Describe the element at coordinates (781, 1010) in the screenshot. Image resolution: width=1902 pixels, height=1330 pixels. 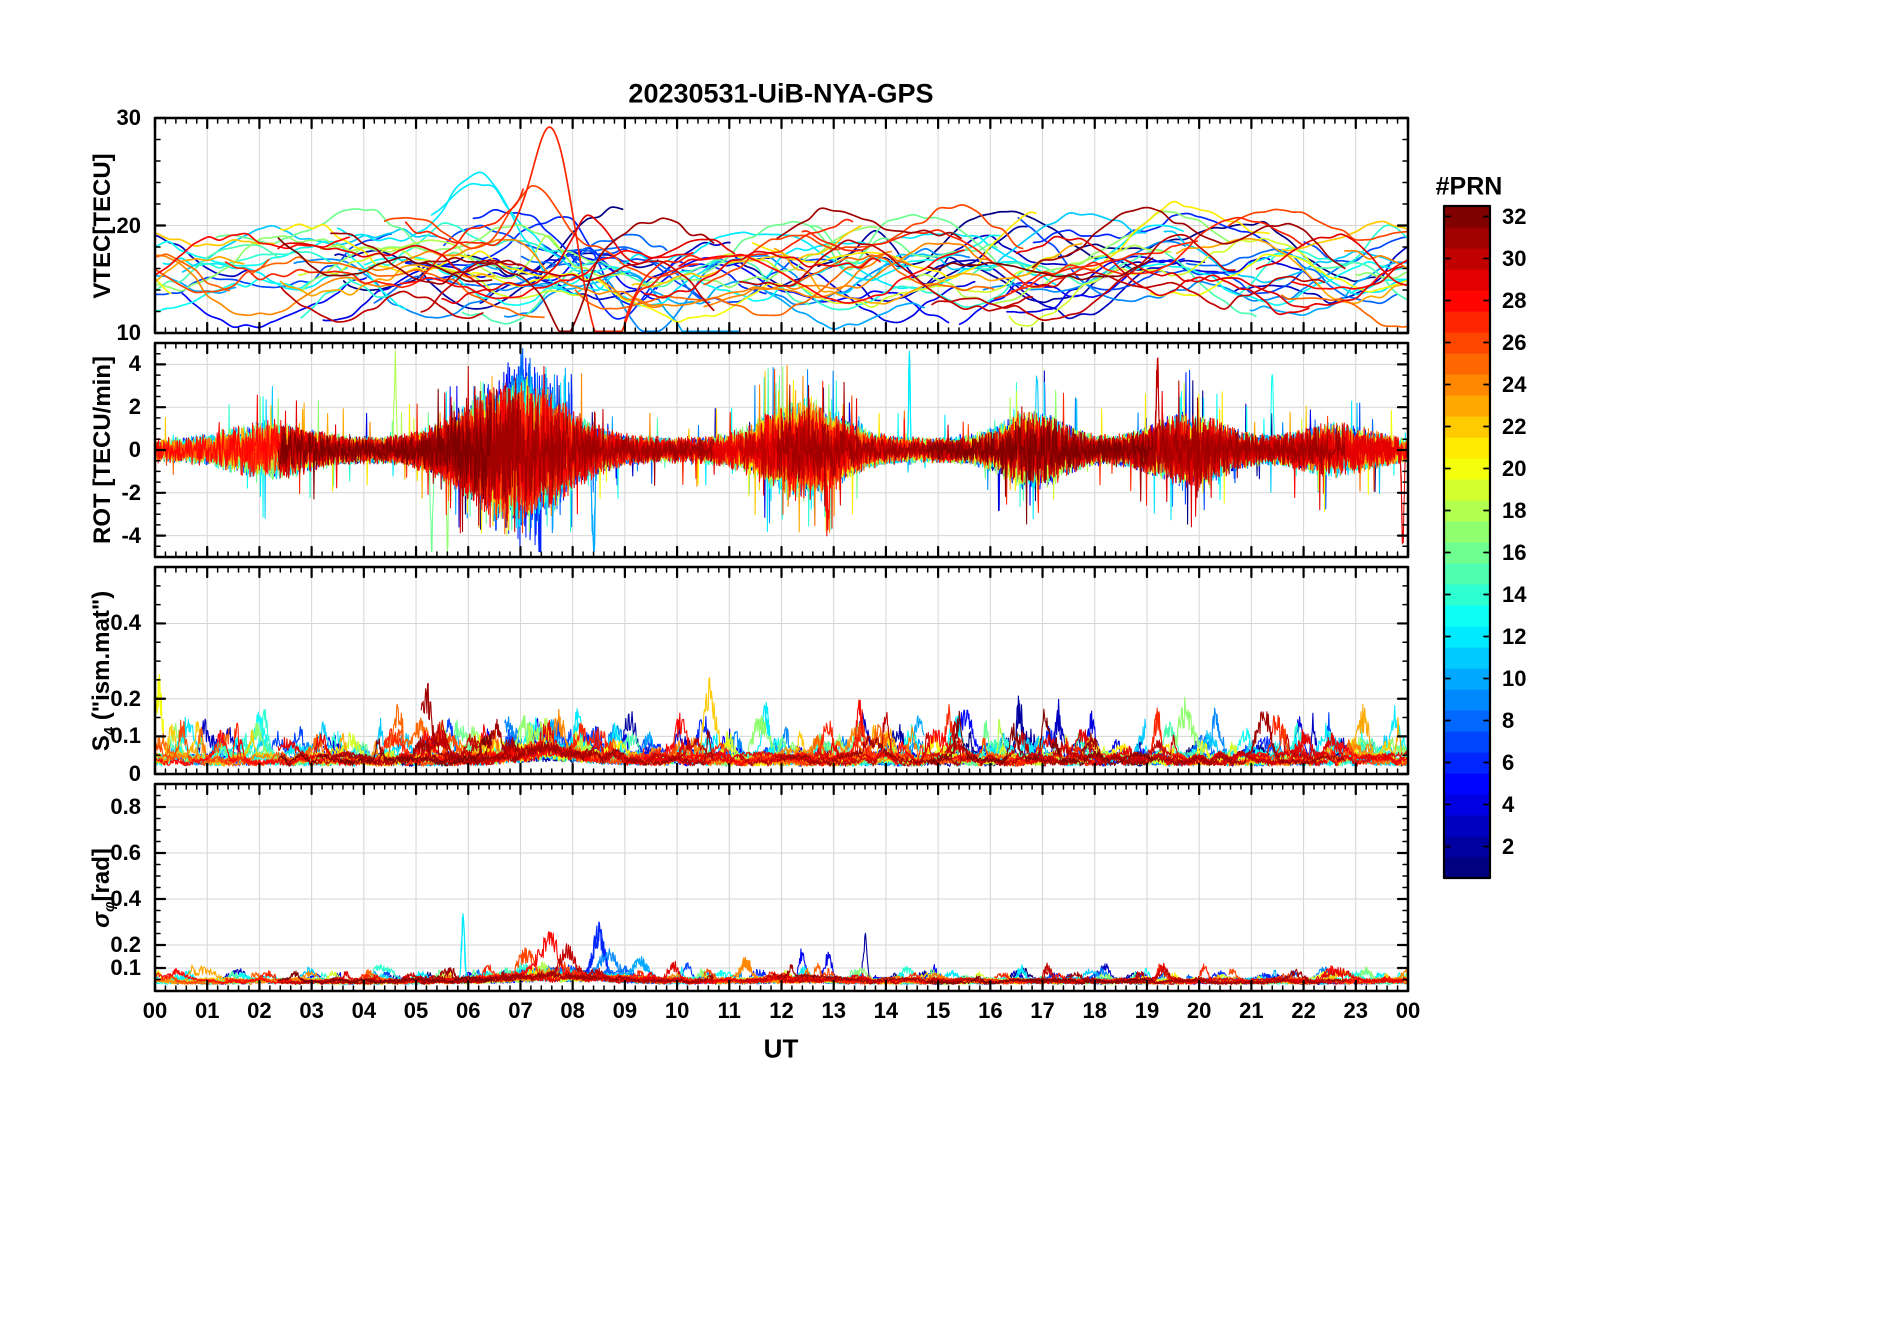
I see `x-tick-label: 12` at that location.